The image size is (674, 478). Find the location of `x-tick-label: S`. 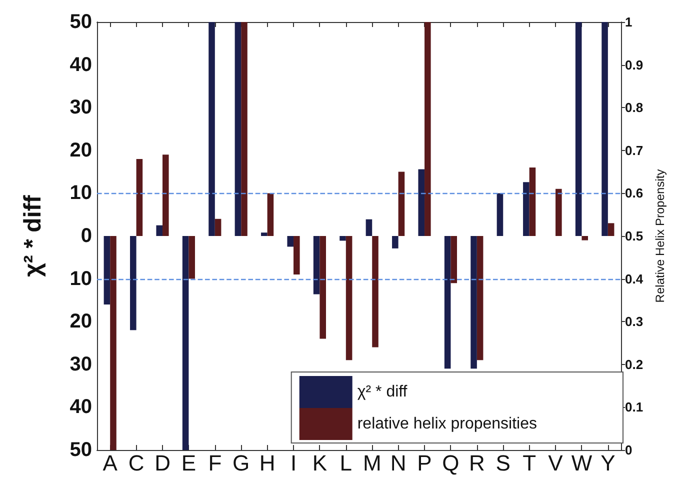

x-tick-label: S is located at coordinates (503, 463).